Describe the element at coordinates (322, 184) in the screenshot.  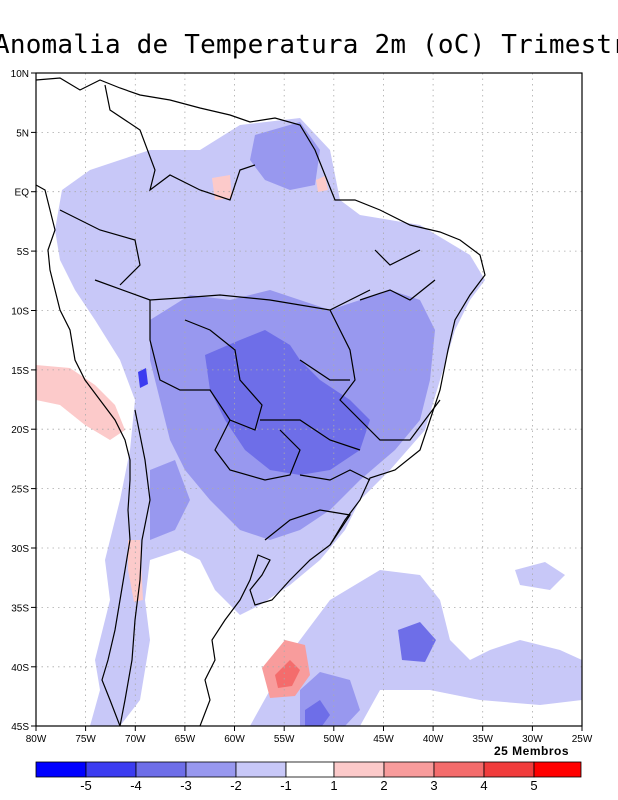
I see `anomaly-zone-warm-north` at that location.